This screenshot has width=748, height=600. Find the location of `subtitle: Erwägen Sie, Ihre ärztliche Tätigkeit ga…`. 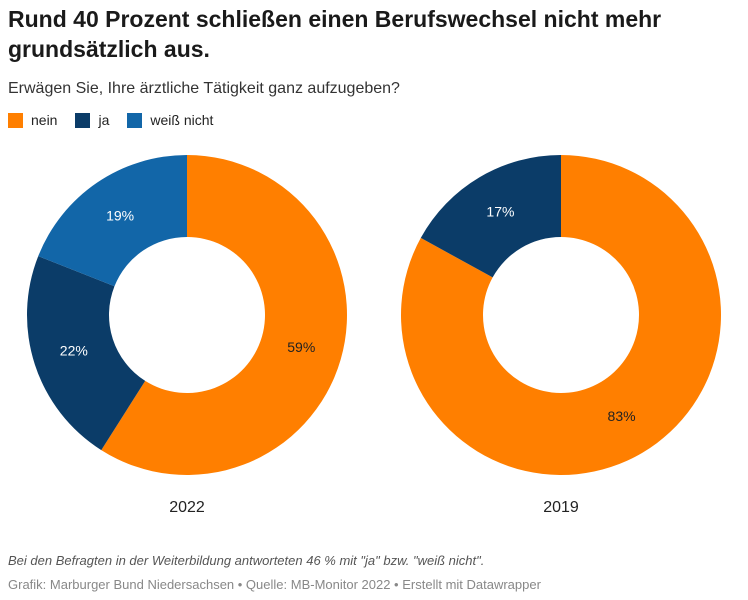

subtitle: Erwägen Sie, Ihre ärztliche Tätigkeit ga… is located at coordinates (204, 88).